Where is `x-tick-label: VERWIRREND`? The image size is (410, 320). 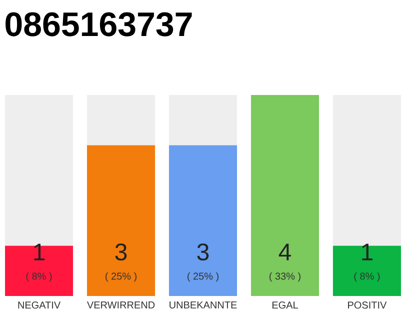
x-tick-label: VERWIRREND is located at coordinates (120, 305).